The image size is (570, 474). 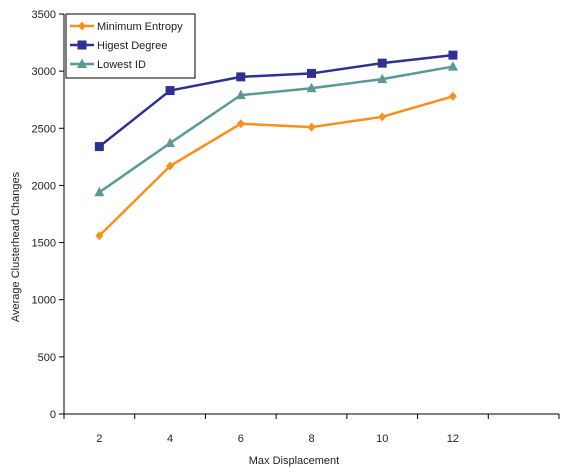 I want to click on legend-item-lowest-id: Lowest ID, so click(x=108, y=64).